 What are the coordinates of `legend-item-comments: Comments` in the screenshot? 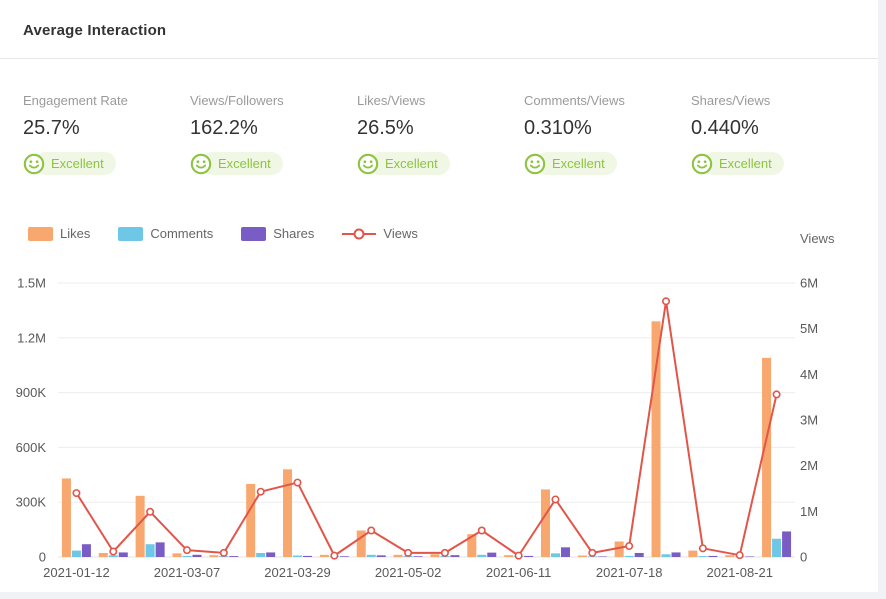 It's located at (165, 233).